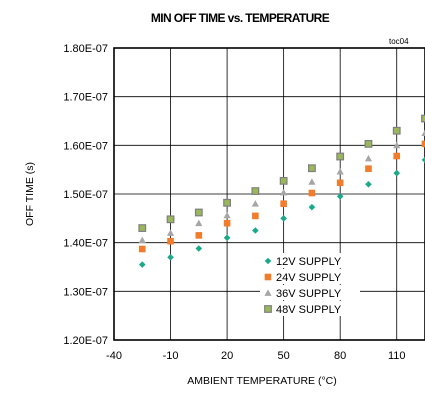  I want to click on y-tick-label: 1.50E-07, so click(85, 195).